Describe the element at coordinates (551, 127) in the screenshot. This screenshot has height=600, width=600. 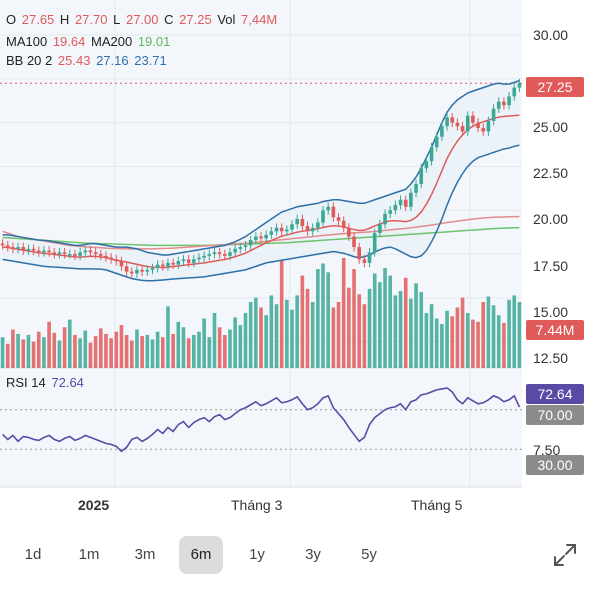
I see `price-tick: 25.00` at that location.